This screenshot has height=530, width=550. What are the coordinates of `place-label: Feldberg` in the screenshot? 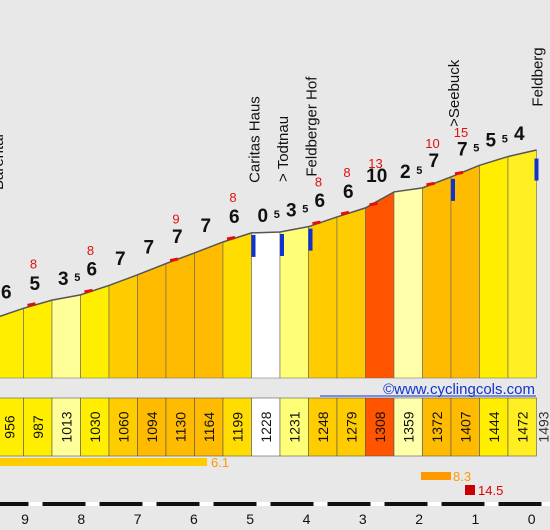 It's located at (538, 76).